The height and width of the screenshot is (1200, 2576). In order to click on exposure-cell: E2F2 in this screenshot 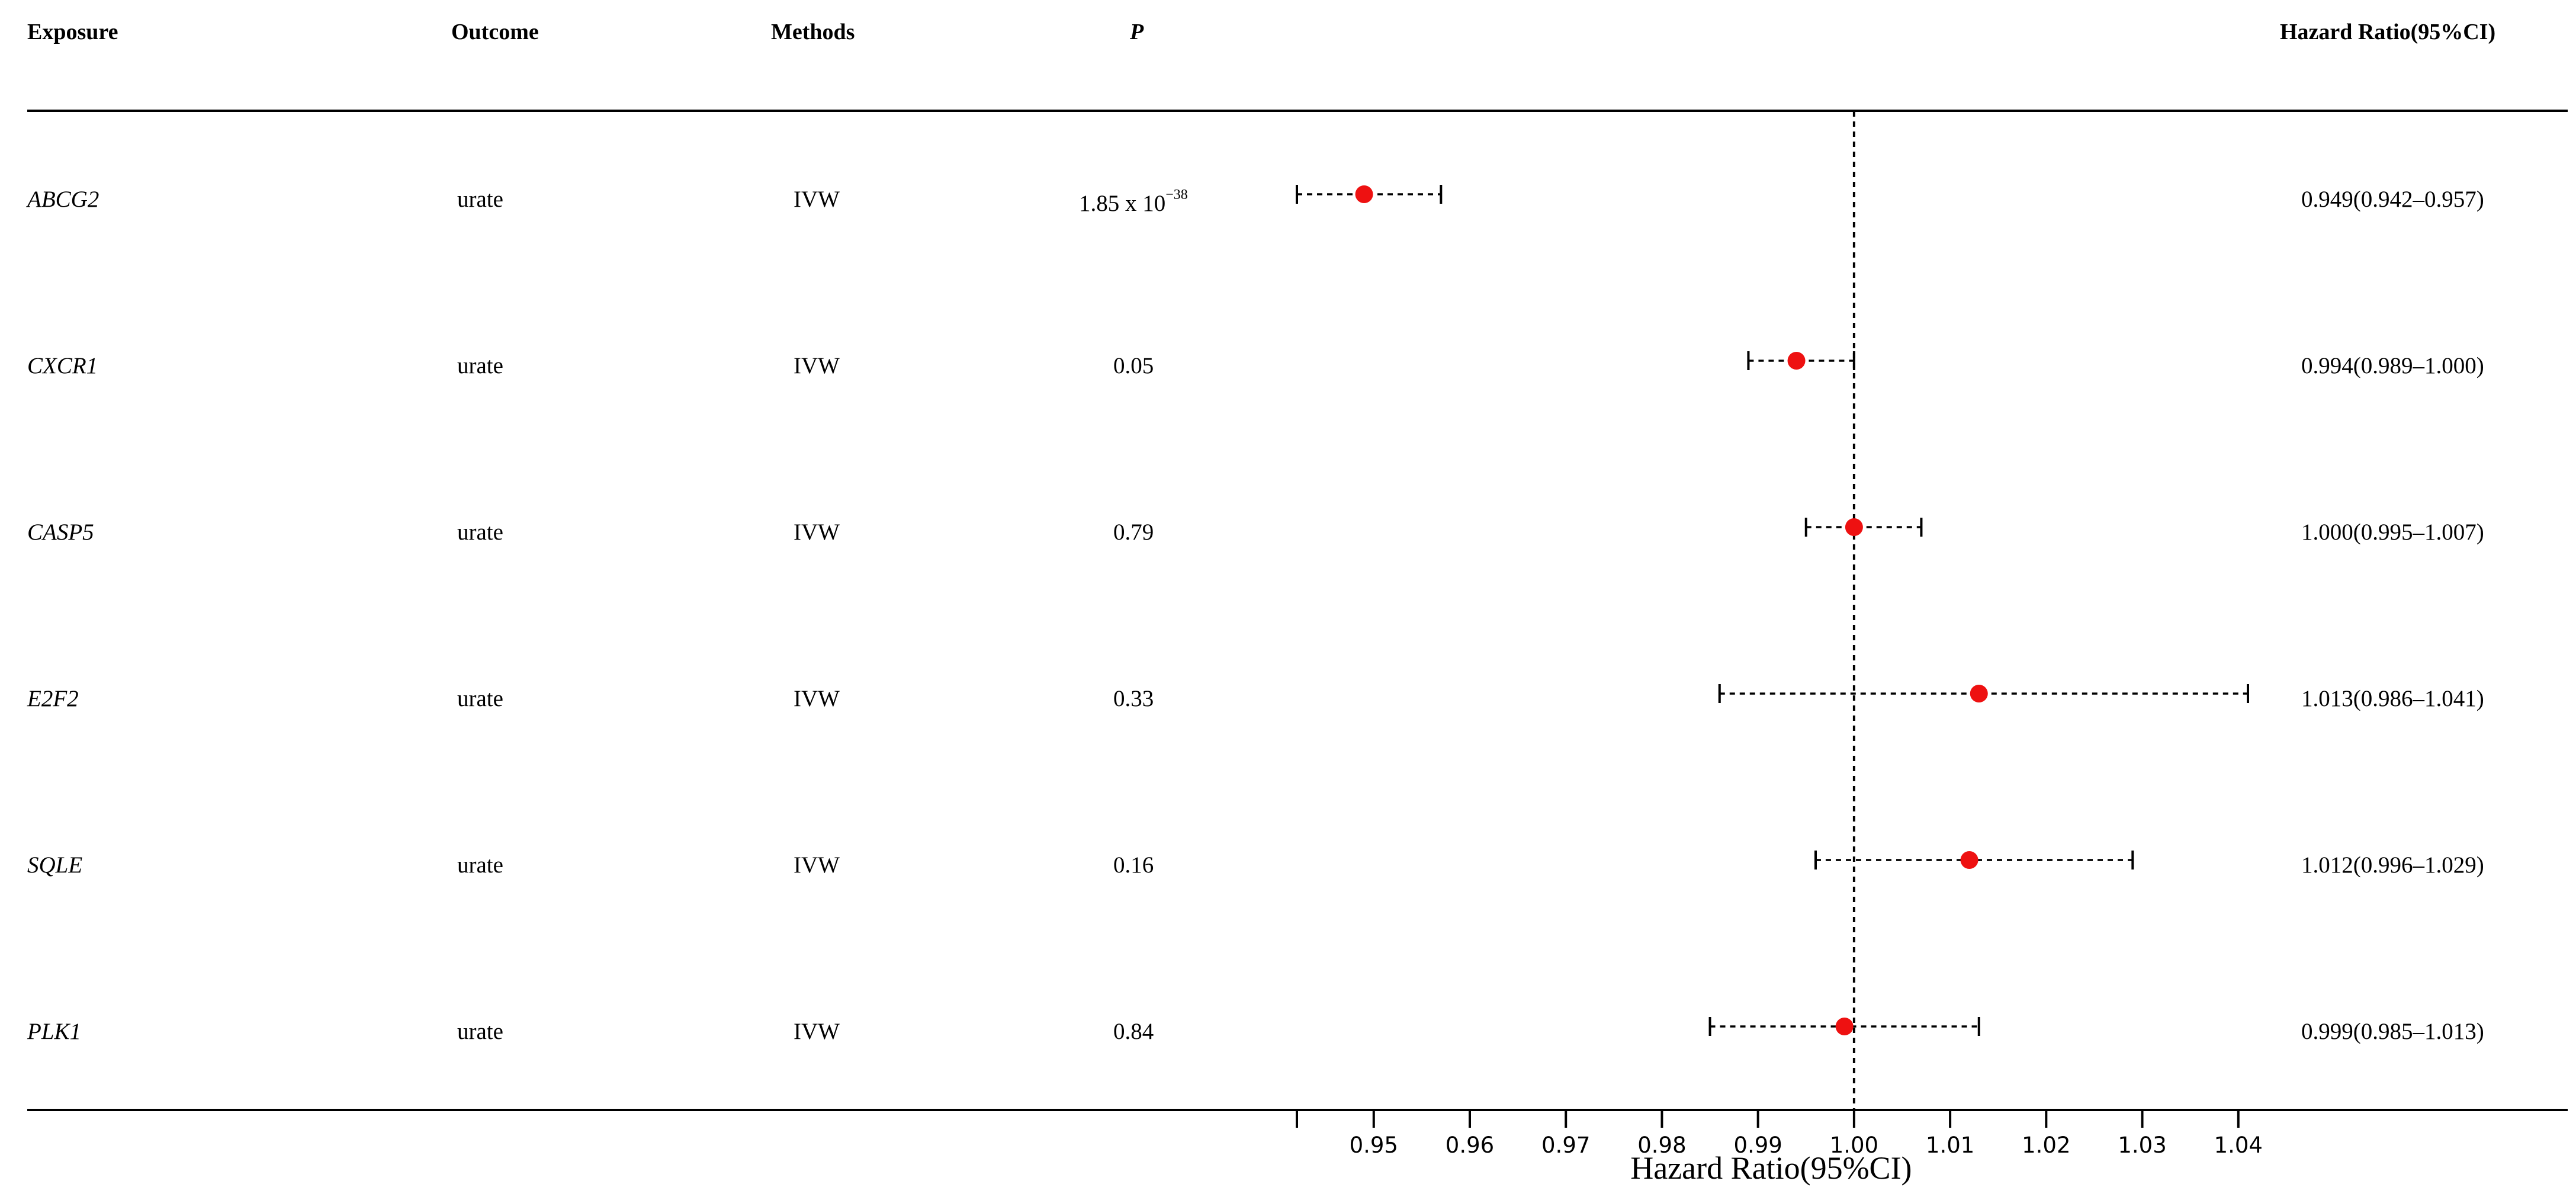, I will do `click(53, 698)`.